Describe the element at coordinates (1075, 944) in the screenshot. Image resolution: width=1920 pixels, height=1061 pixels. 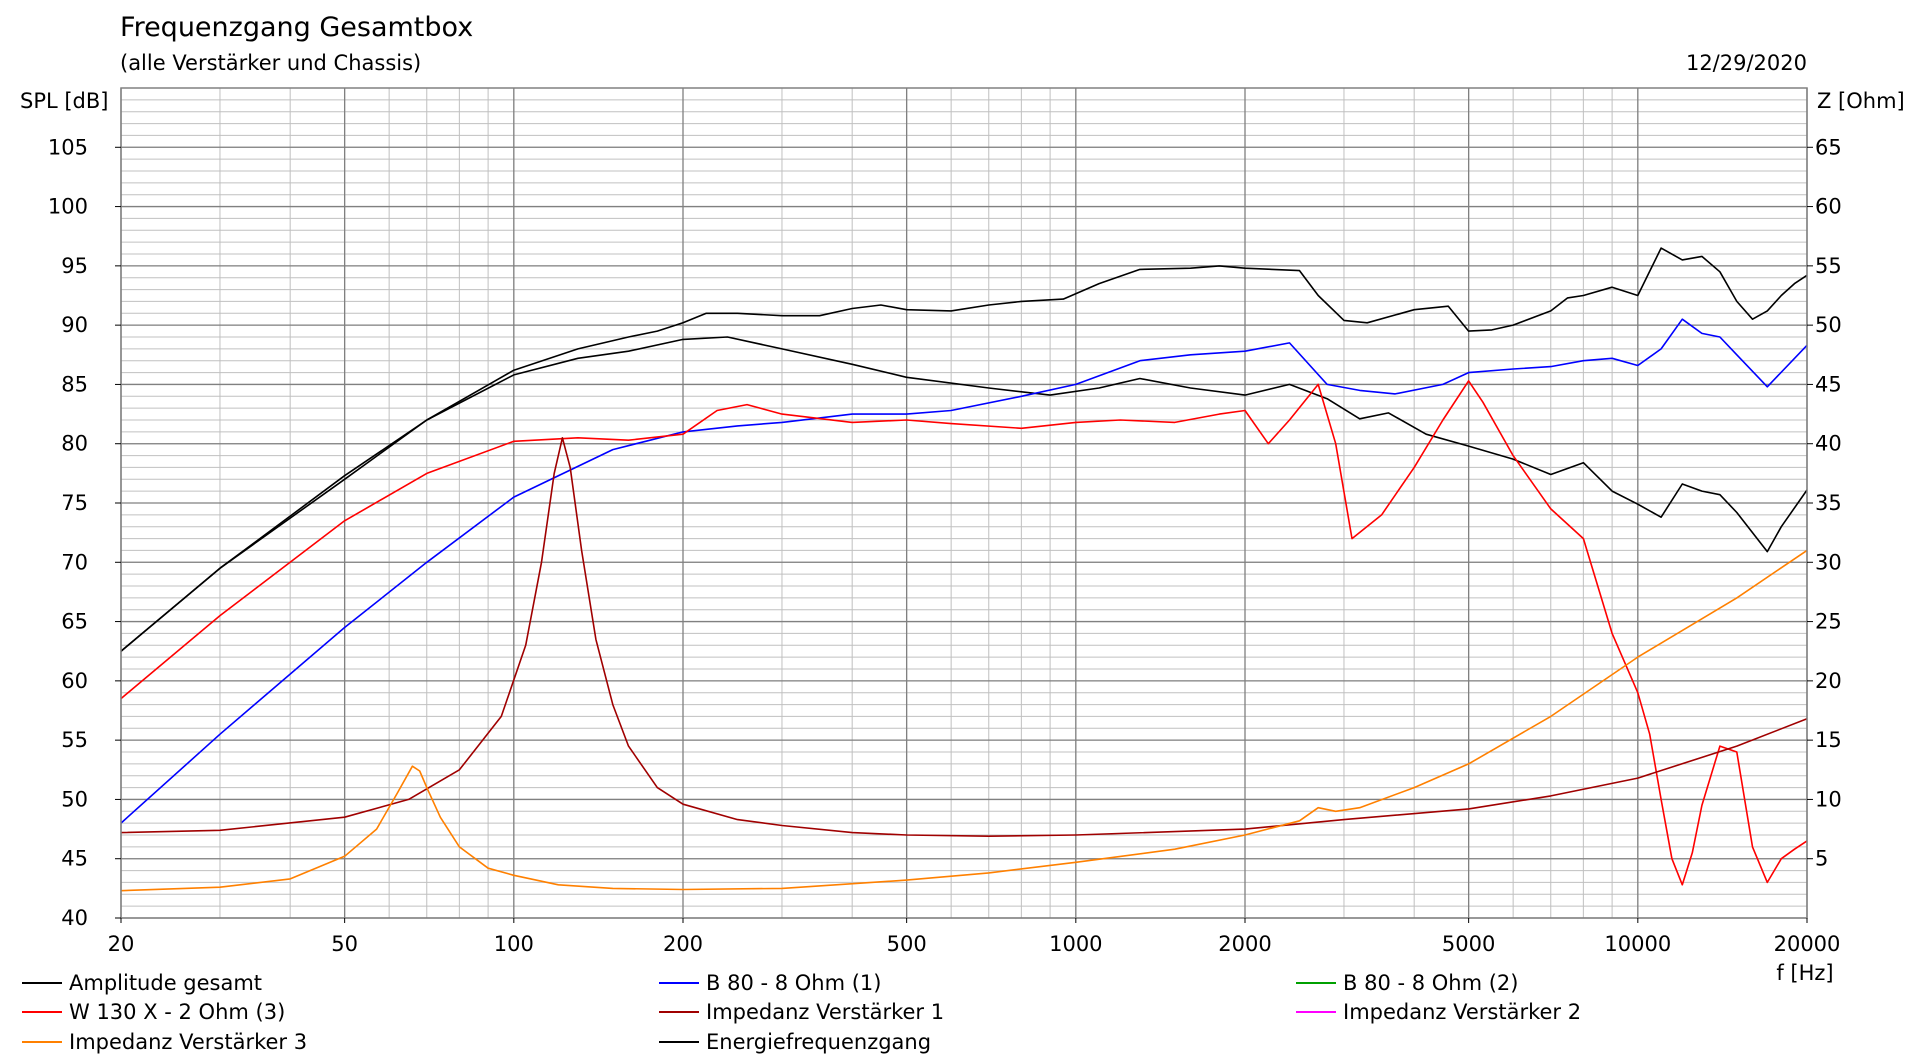
I see `x-tick-label: 1000` at that location.